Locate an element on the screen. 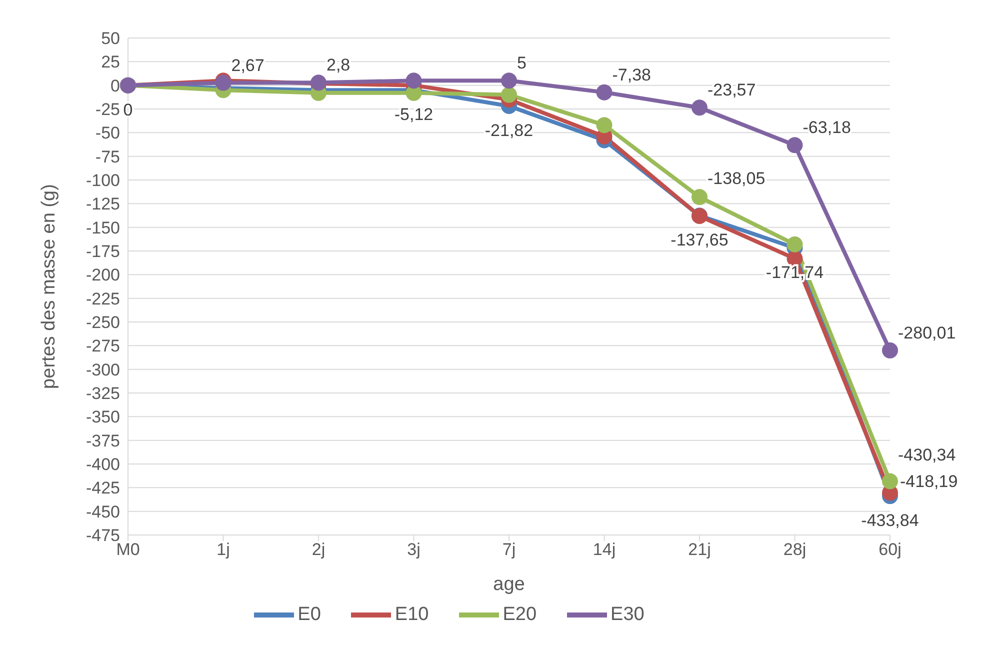  x-tick-label: 21j is located at coordinates (699, 550).